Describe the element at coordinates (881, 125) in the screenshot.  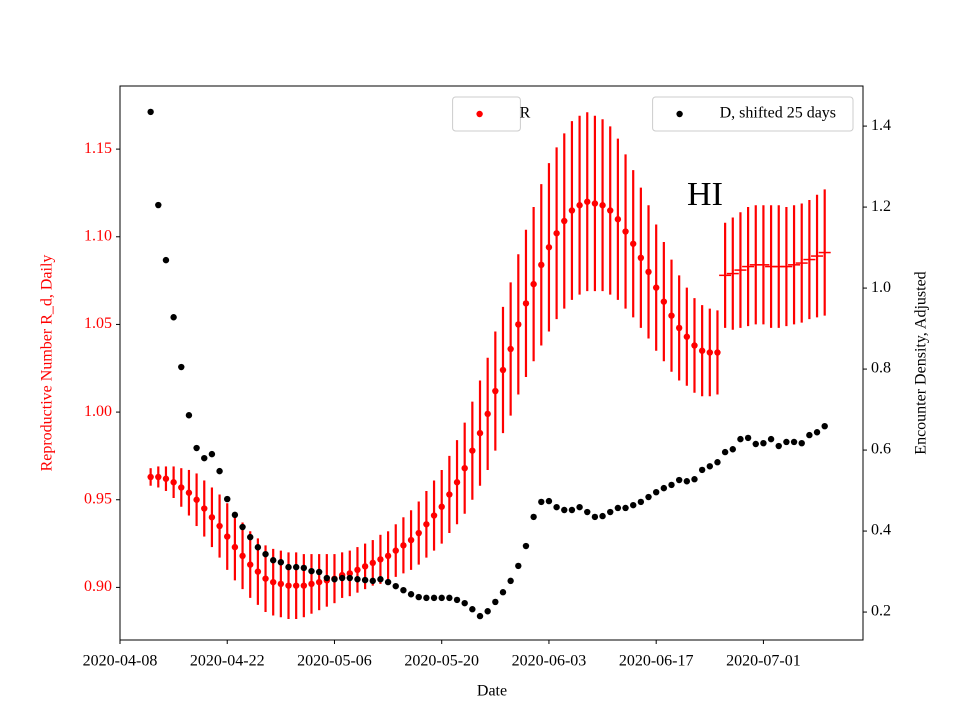
I see `y2-tick-label: 1.4` at that location.